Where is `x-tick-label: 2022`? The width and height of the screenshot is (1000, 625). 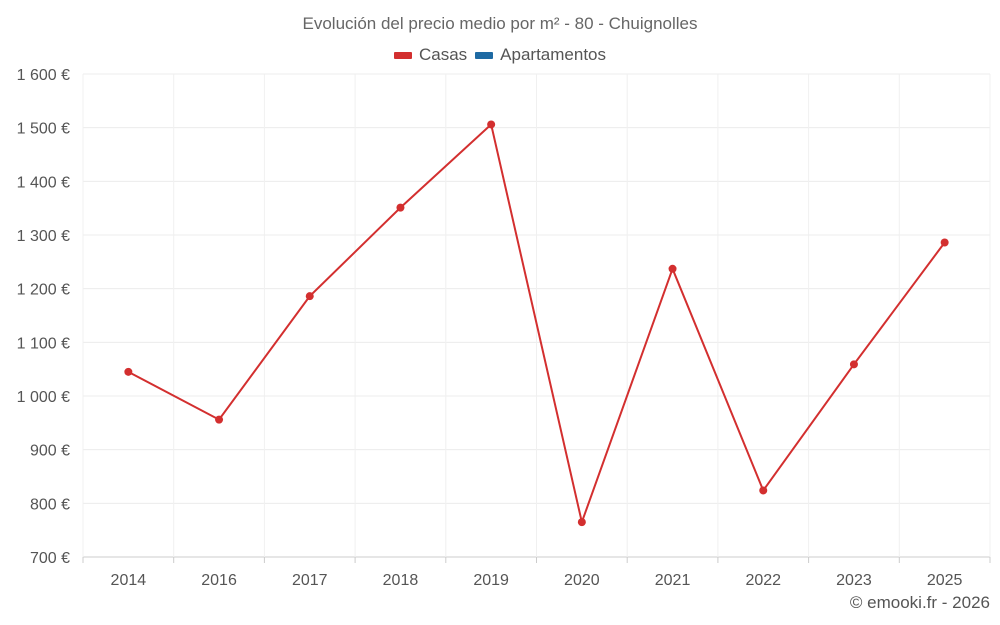 x-tick-label: 2022 is located at coordinates (763, 580).